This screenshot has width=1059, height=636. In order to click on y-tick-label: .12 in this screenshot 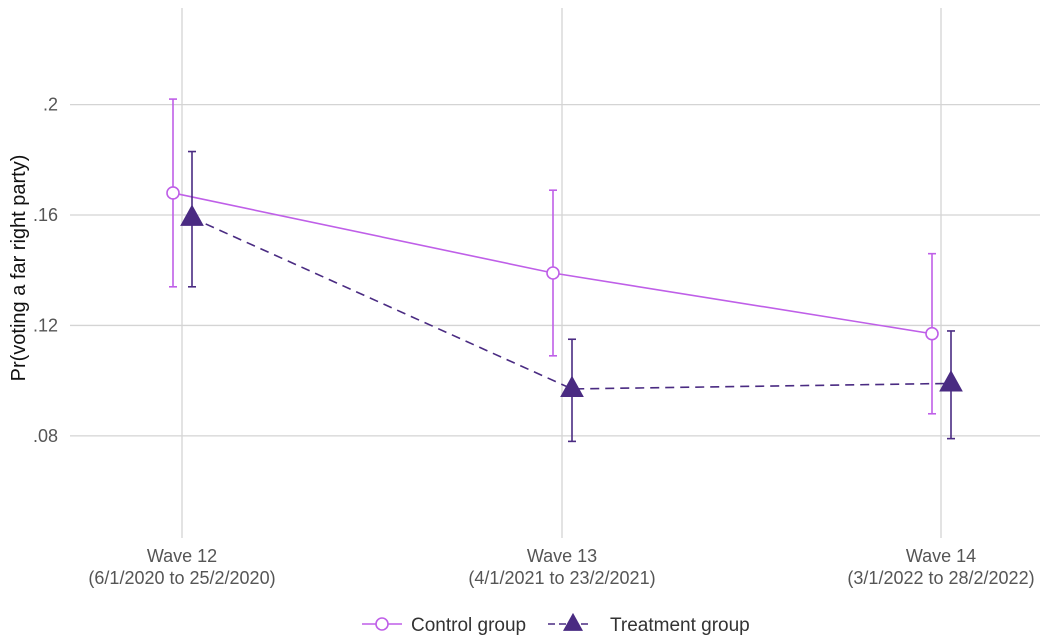, I will do `click(45, 325)`.